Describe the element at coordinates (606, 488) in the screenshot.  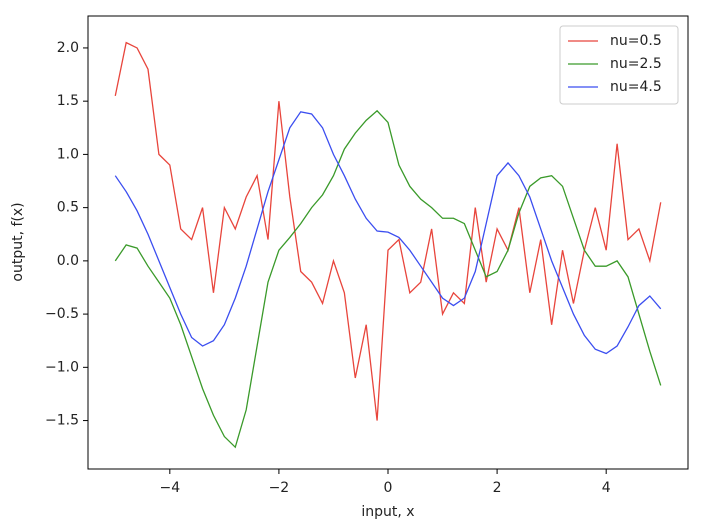
I see `x-tick-label: 4` at that location.